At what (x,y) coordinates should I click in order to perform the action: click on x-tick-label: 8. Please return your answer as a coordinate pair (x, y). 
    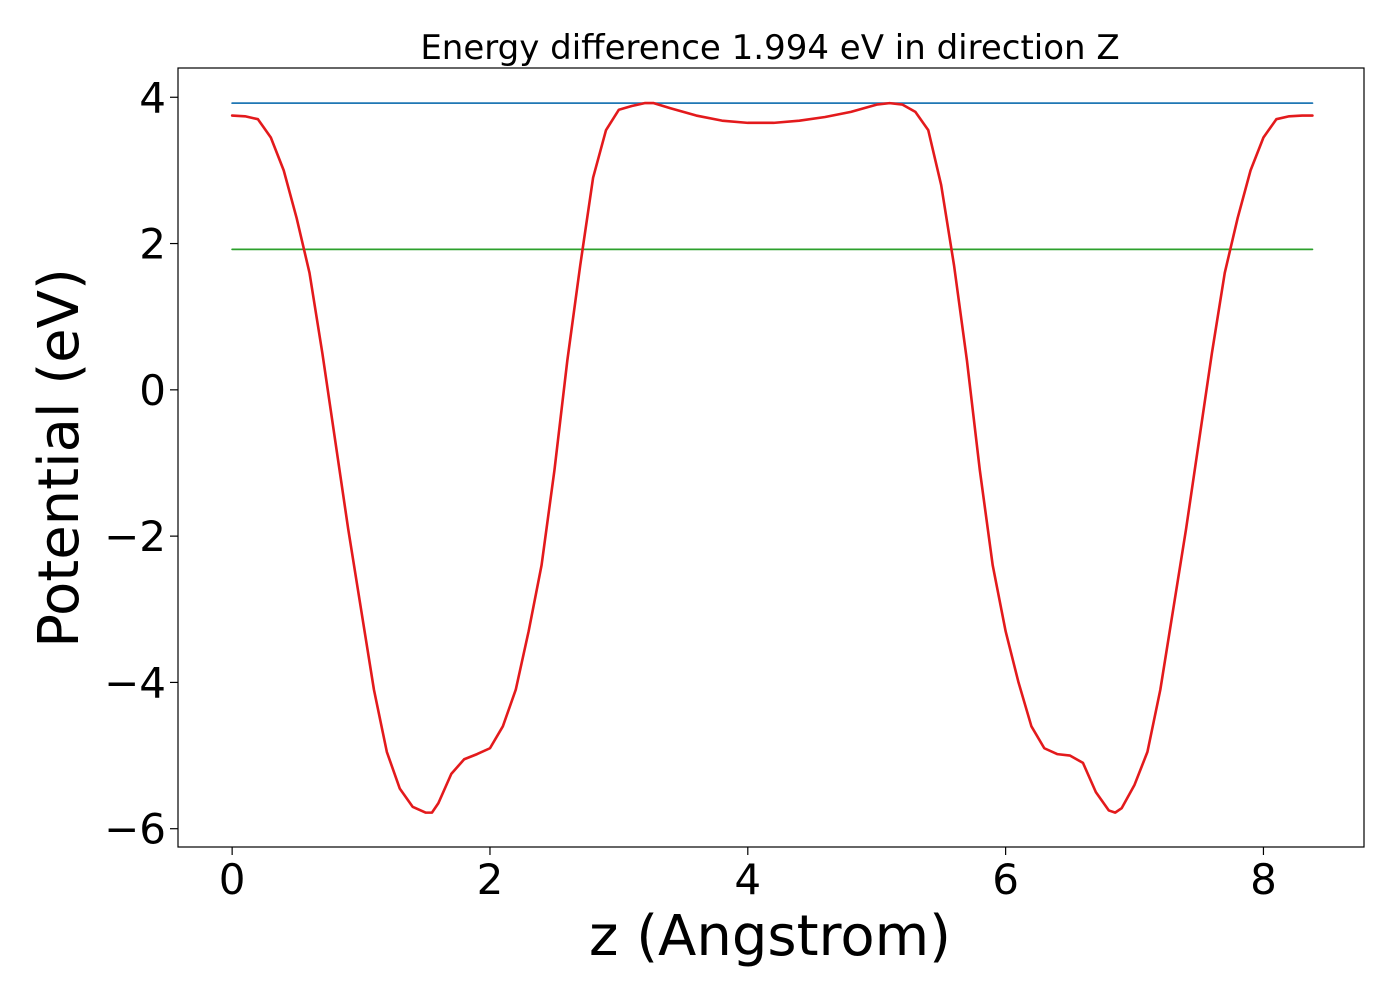
    Looking at the image, I should click on (1263, 879).